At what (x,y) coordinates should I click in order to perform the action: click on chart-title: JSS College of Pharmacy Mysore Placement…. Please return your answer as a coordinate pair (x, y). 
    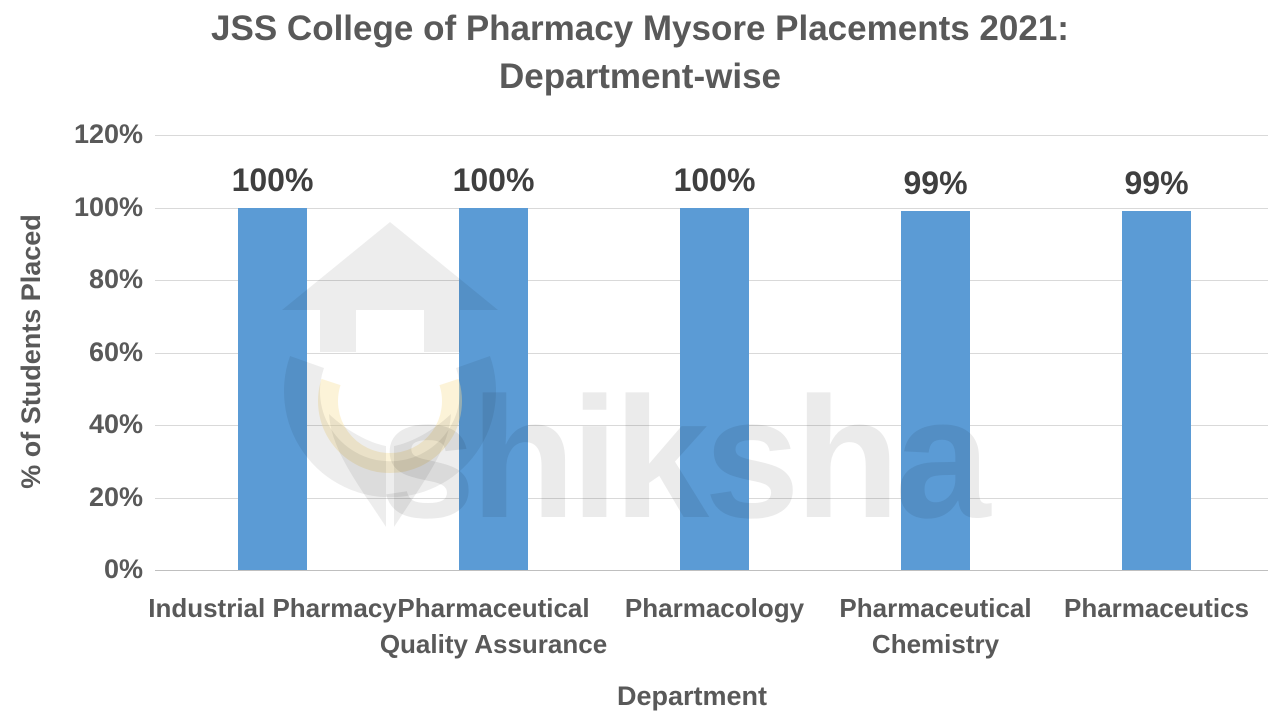
    Looking at the image, I should click on (640, 53).